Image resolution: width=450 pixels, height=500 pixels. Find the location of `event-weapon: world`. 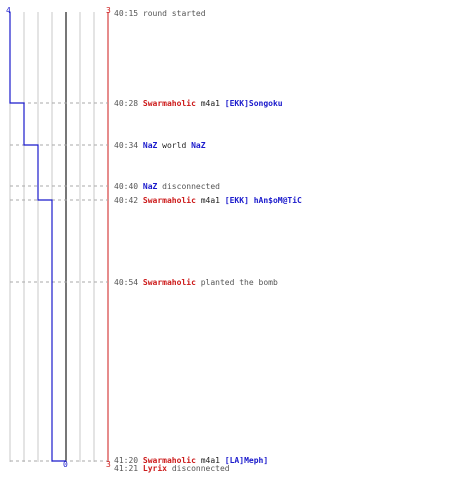

event-weapon: world is located at coordinates (174, 145).